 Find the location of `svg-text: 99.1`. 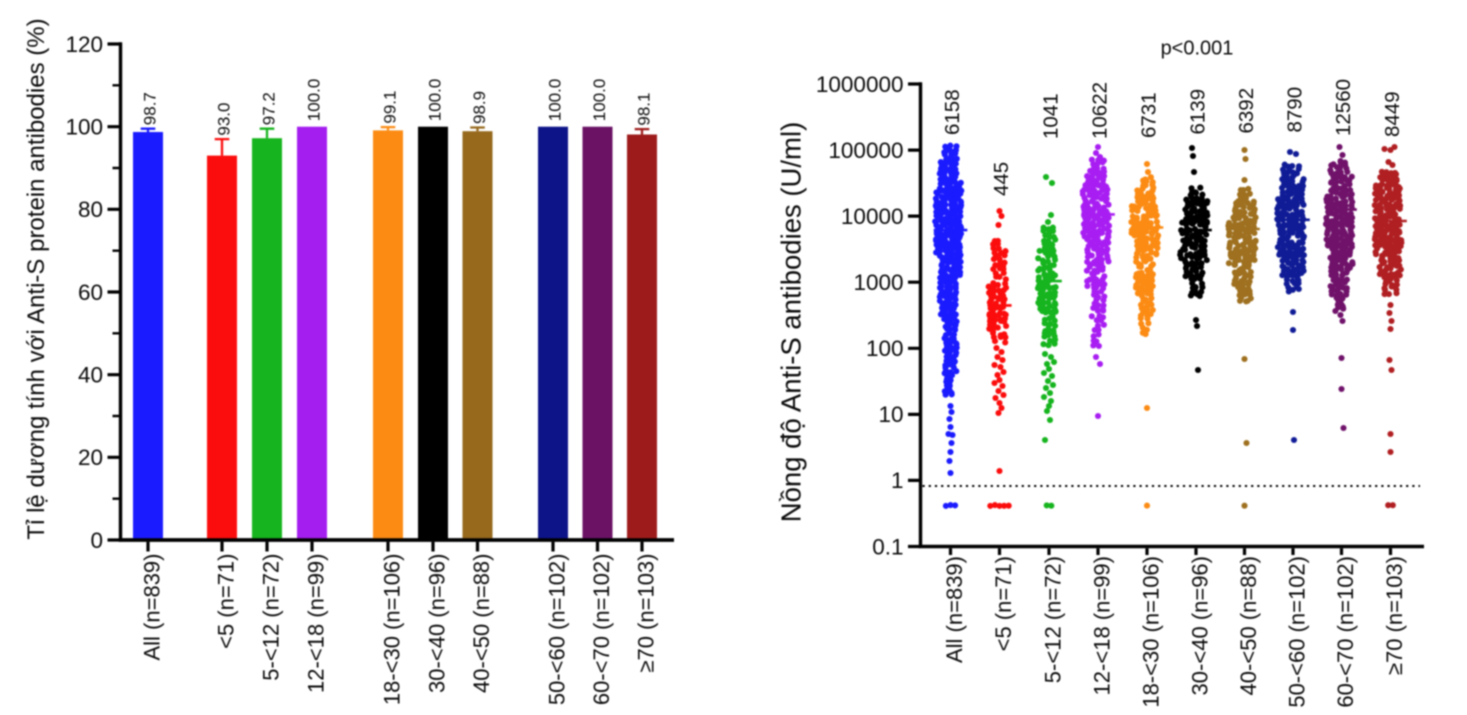

svg-text: 99.1 is located at coordinates (390, 107).